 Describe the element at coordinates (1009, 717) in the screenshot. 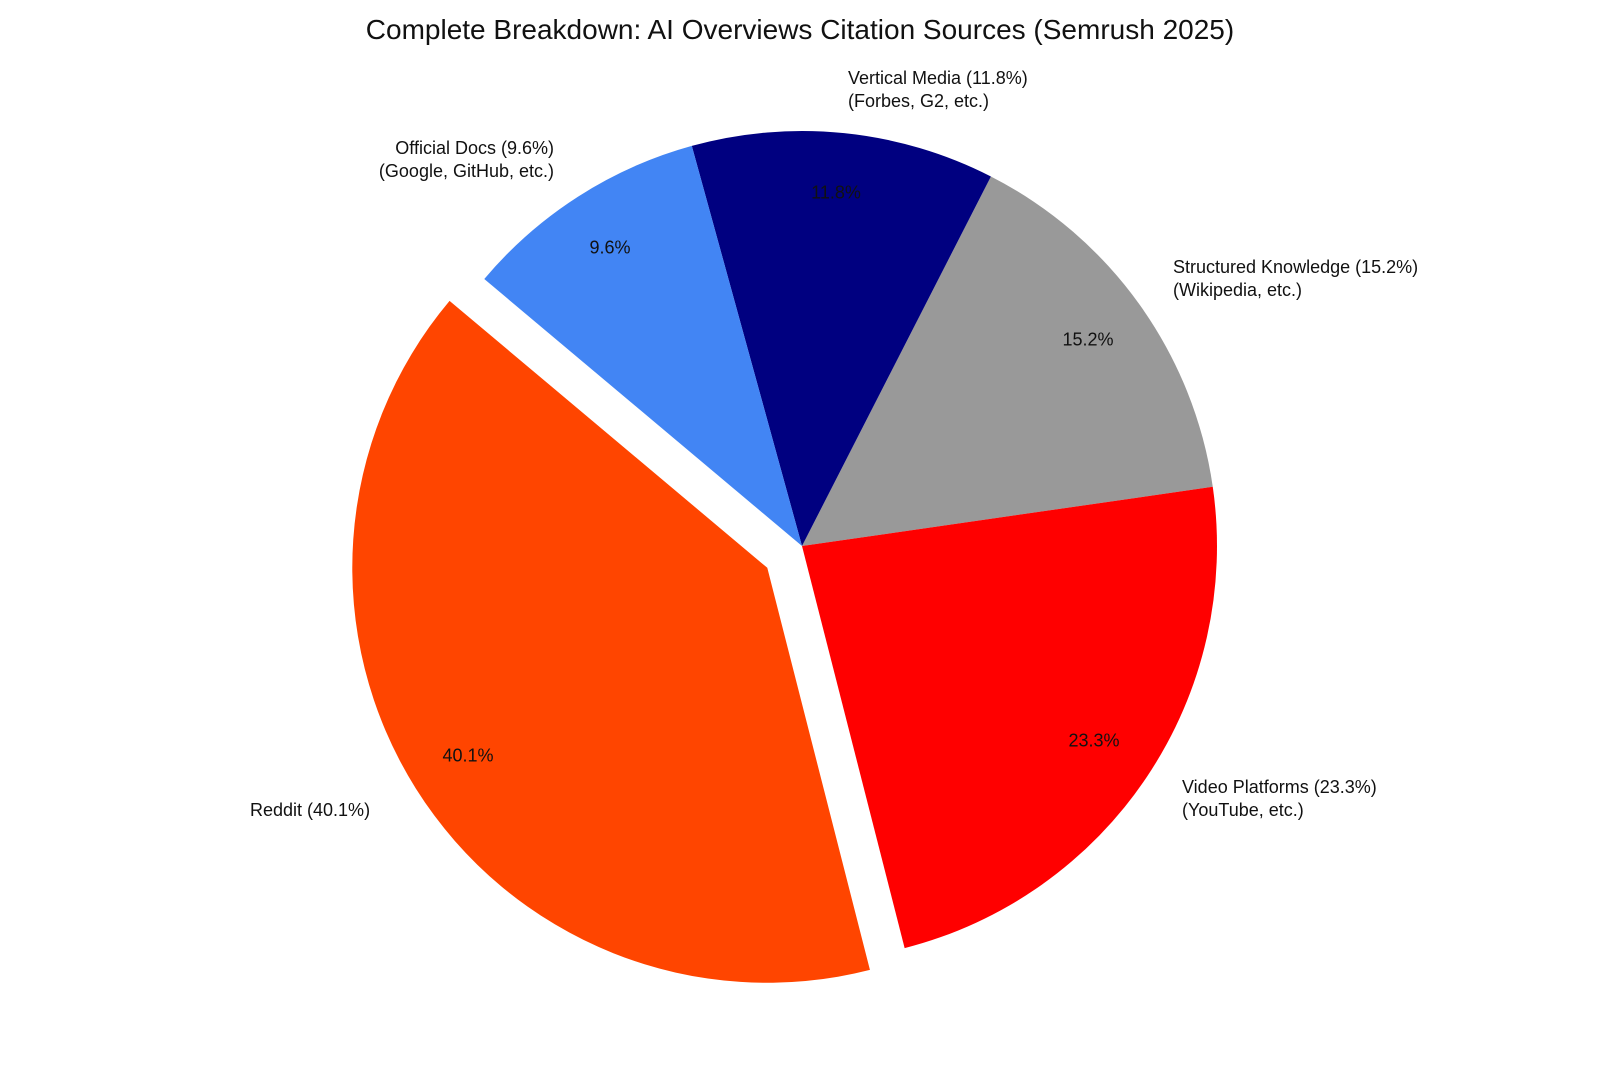

I see `slice-video-platforms` at that location.